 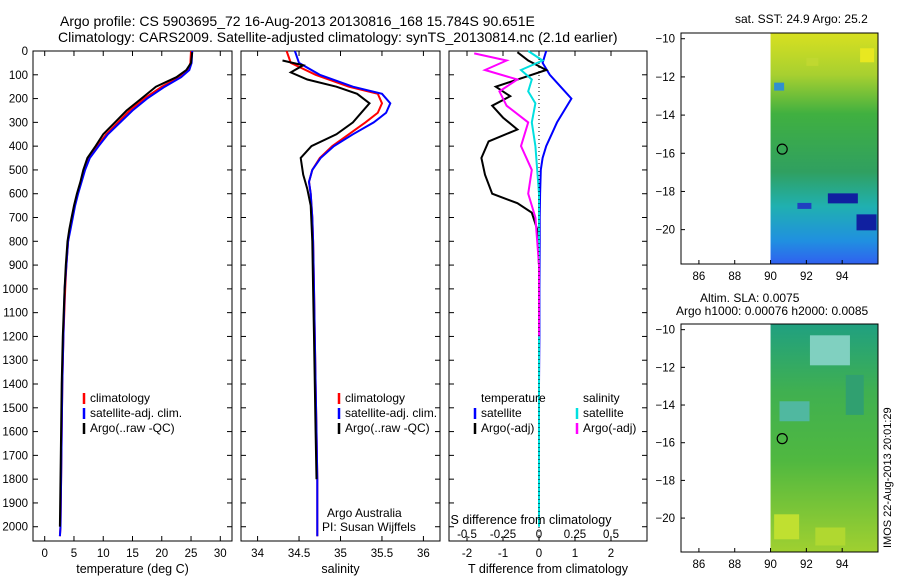 I want to click on y-tick-label: 0, so click(x=25, y=52).